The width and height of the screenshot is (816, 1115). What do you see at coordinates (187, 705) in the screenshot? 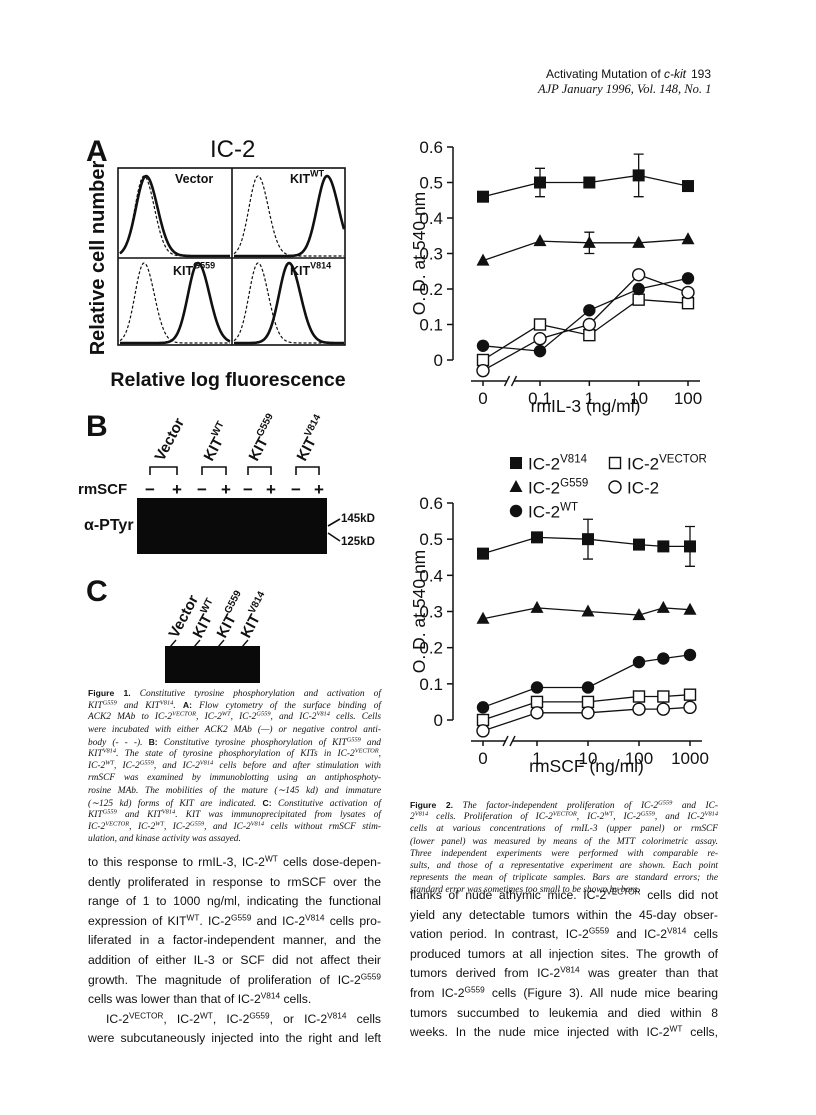
I see `bold-run: A:` at bounding box center [187, 705].